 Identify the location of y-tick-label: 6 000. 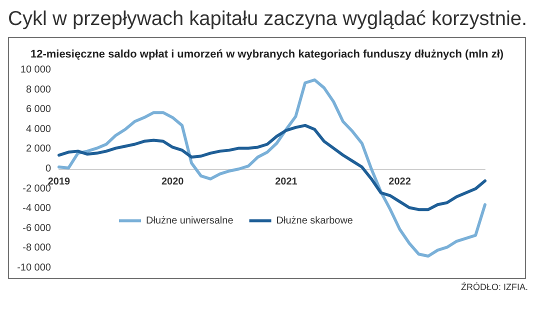
(39, 110).